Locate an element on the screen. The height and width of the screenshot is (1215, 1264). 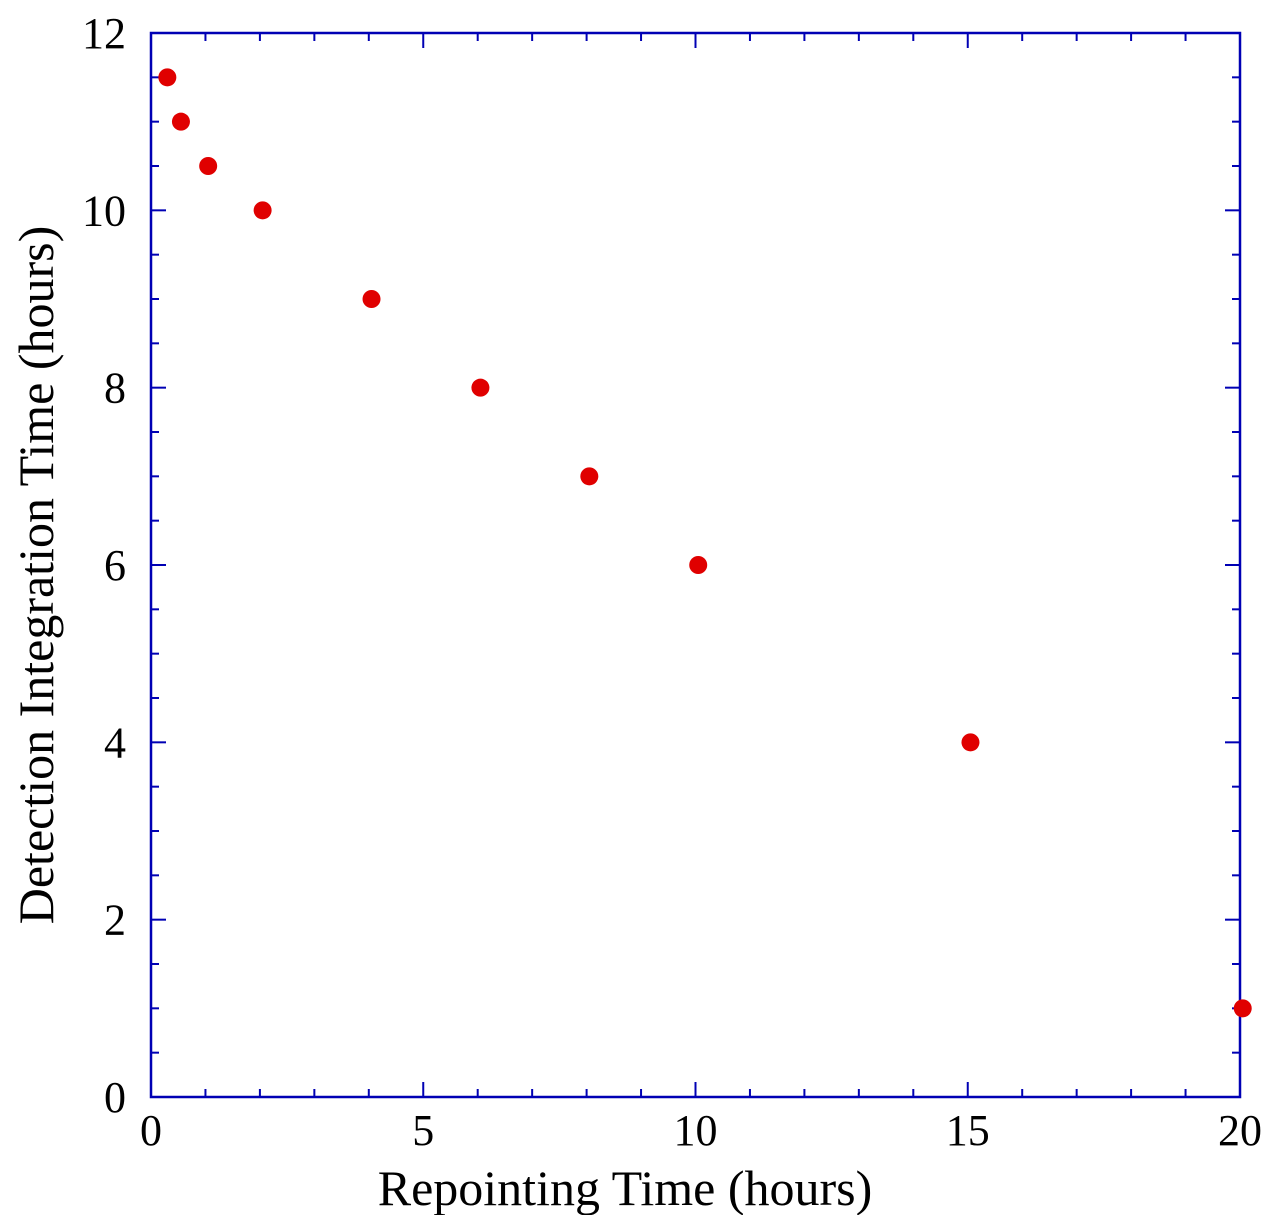
y-axis-title: Detection Integration Time (hours) is located at coordinates (36, 575).